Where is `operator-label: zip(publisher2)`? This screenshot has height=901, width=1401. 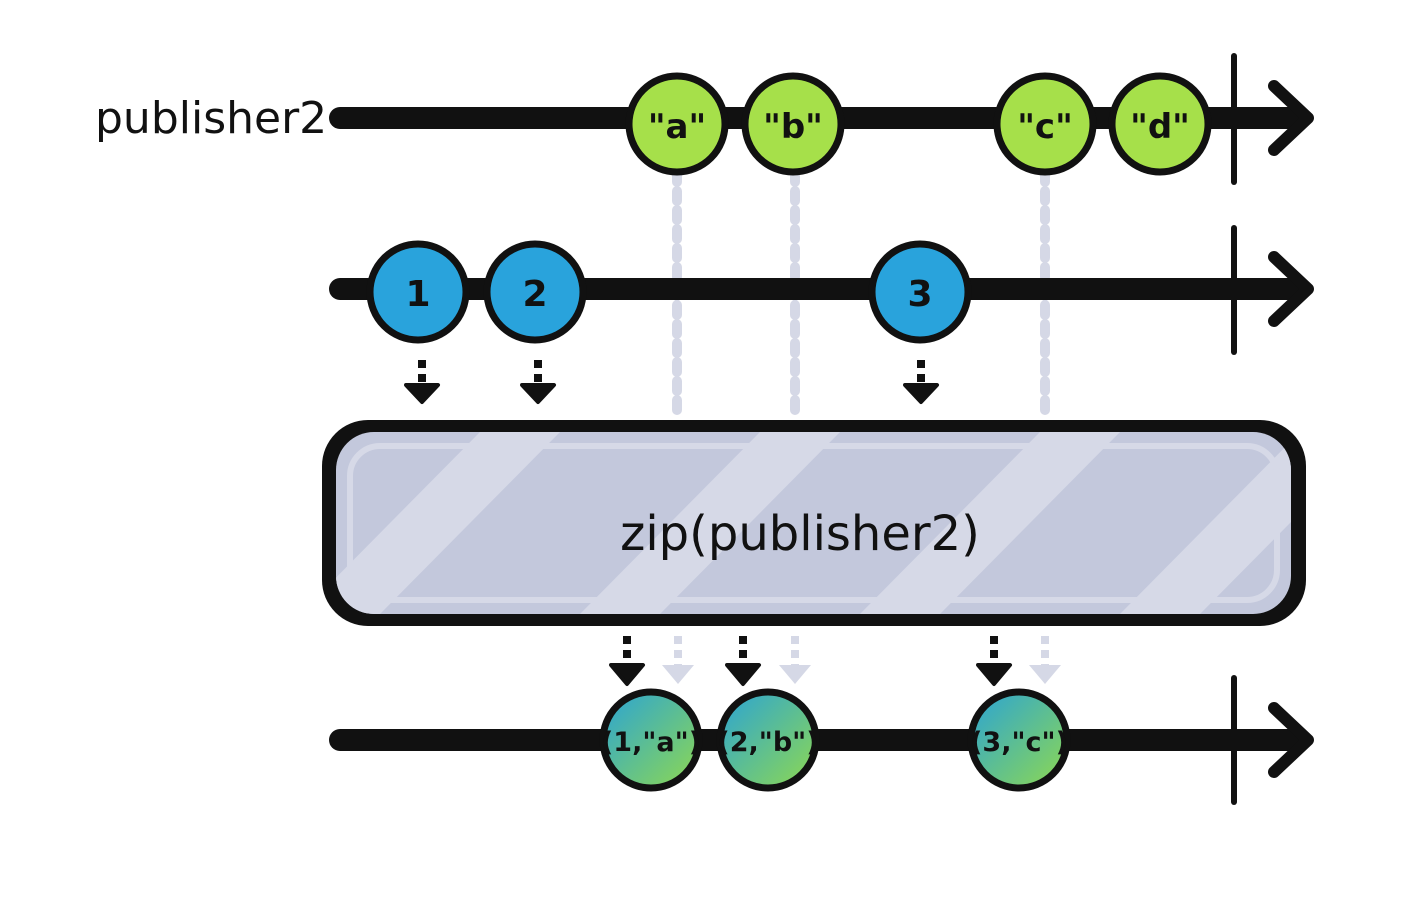
operator-label: zip(publisher2) is located at coordinates (800, 534).